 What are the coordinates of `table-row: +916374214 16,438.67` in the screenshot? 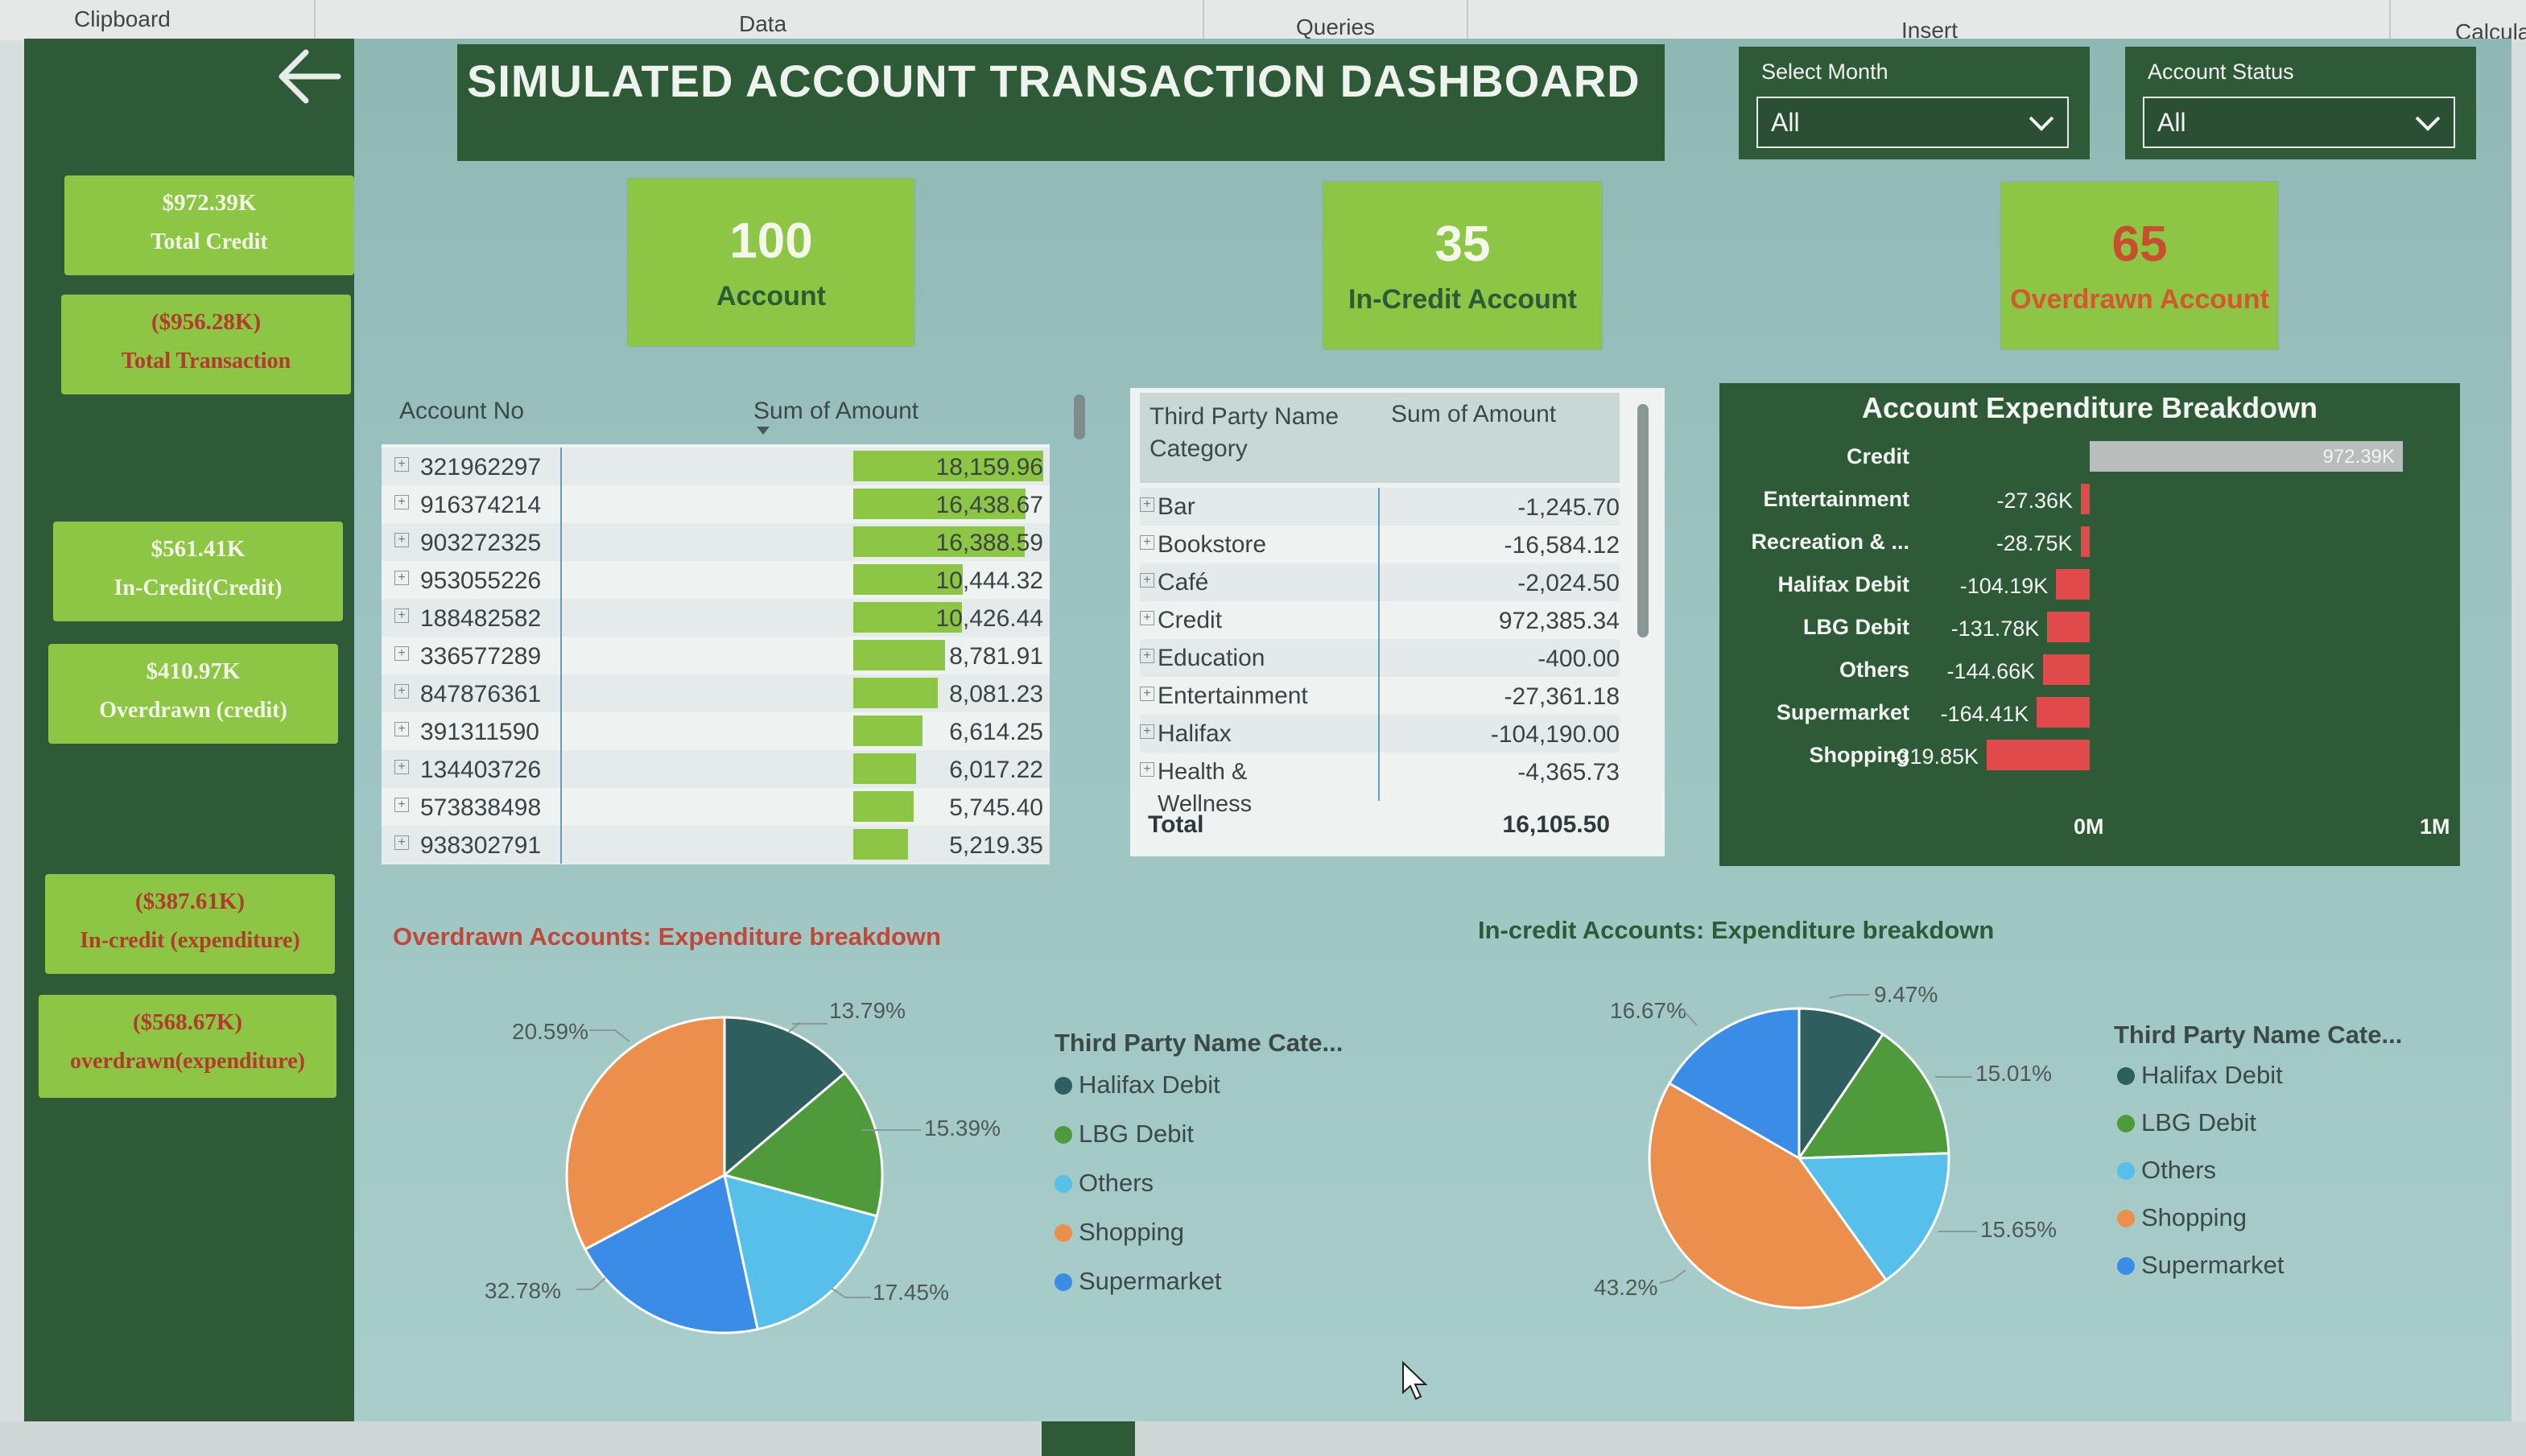 It's located at (716, 504).